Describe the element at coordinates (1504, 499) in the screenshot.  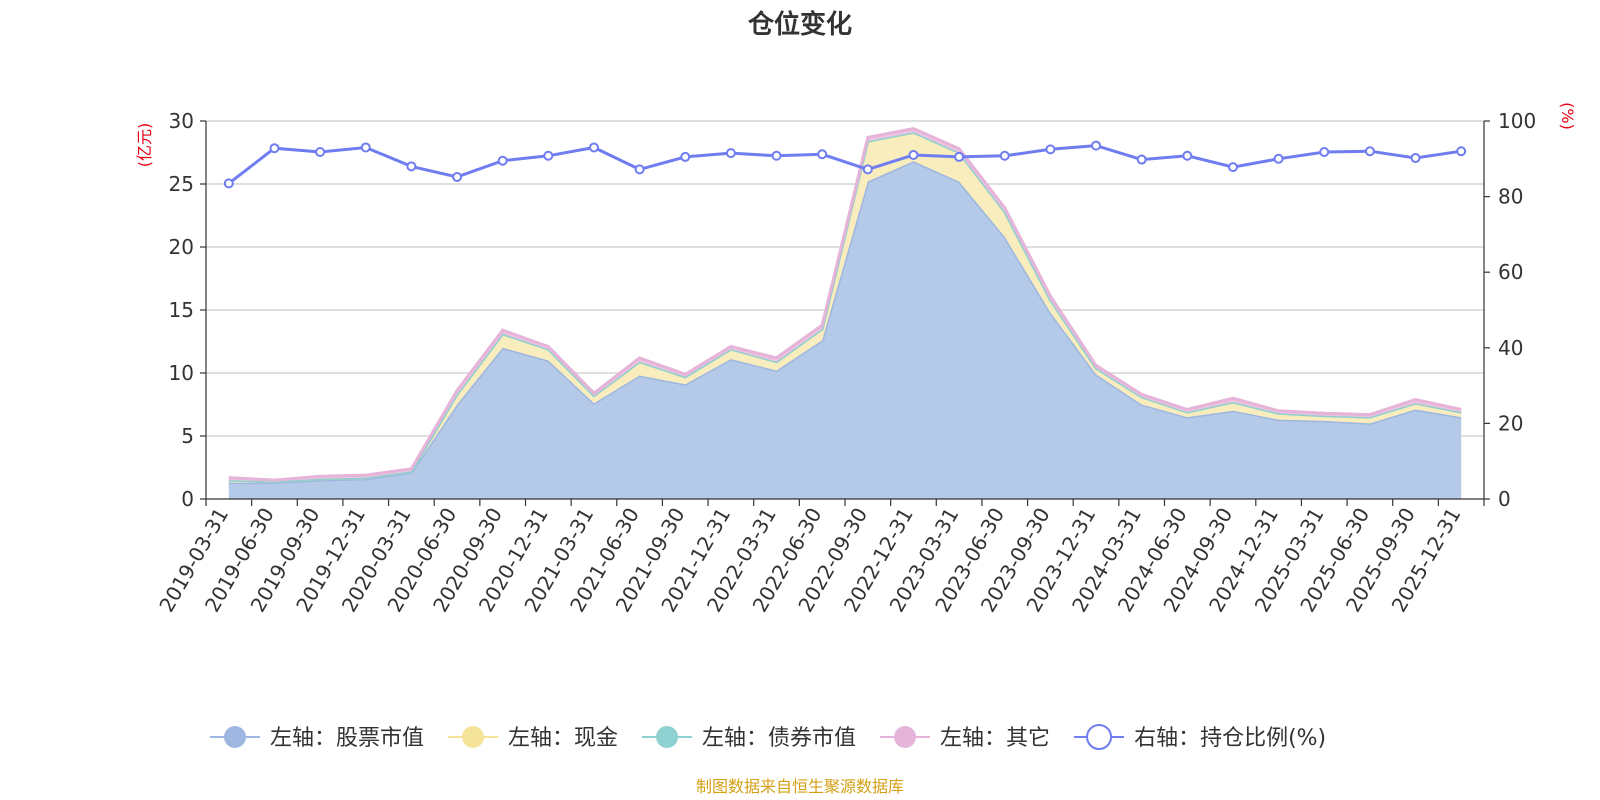
I see `right-tick-label: 0` at that location.